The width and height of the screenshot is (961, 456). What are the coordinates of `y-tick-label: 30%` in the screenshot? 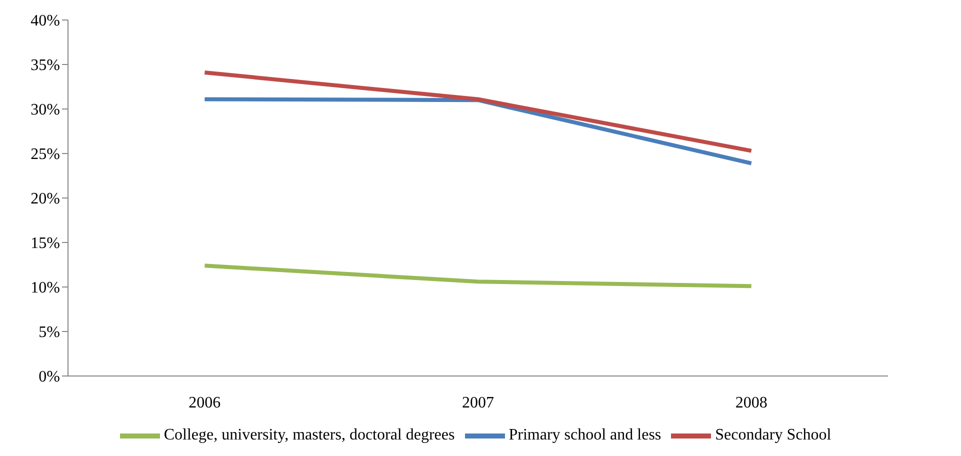 It's located at (45, 110).